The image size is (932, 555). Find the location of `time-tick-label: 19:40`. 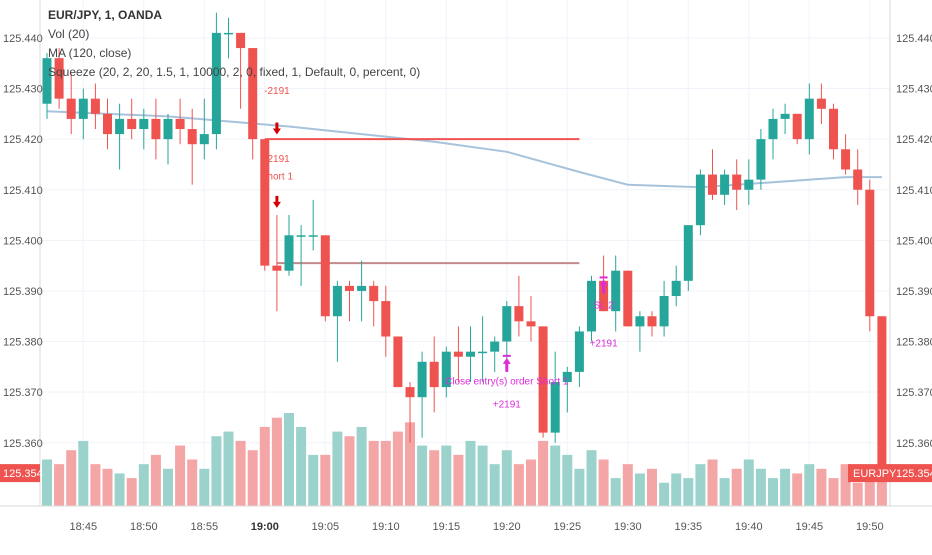

time-tick-label: 19:40 is located at coordinates (749, 527).